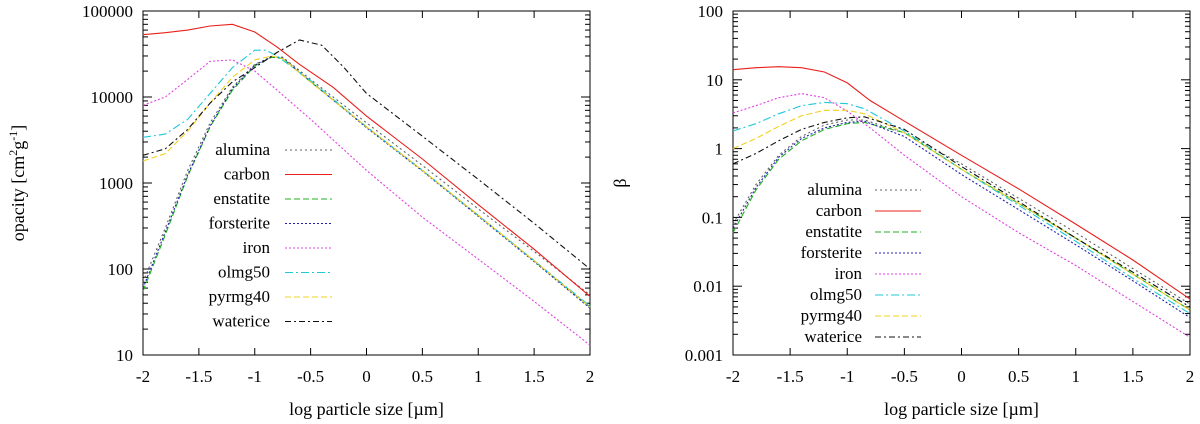 Image resolution: width=1200 pixels, height=424 pixels. What do you see at coordinates (124, 355) in the screenshot?
I see `opacity-y-tick-label: 10` at bounding box center [124, 355].